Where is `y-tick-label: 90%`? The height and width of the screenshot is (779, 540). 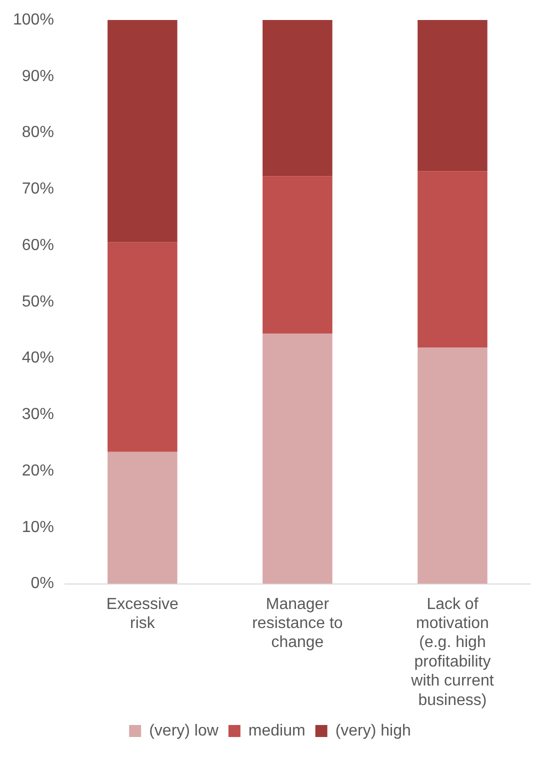
y-tick-label: 90% is located at coordinates (38, 76).